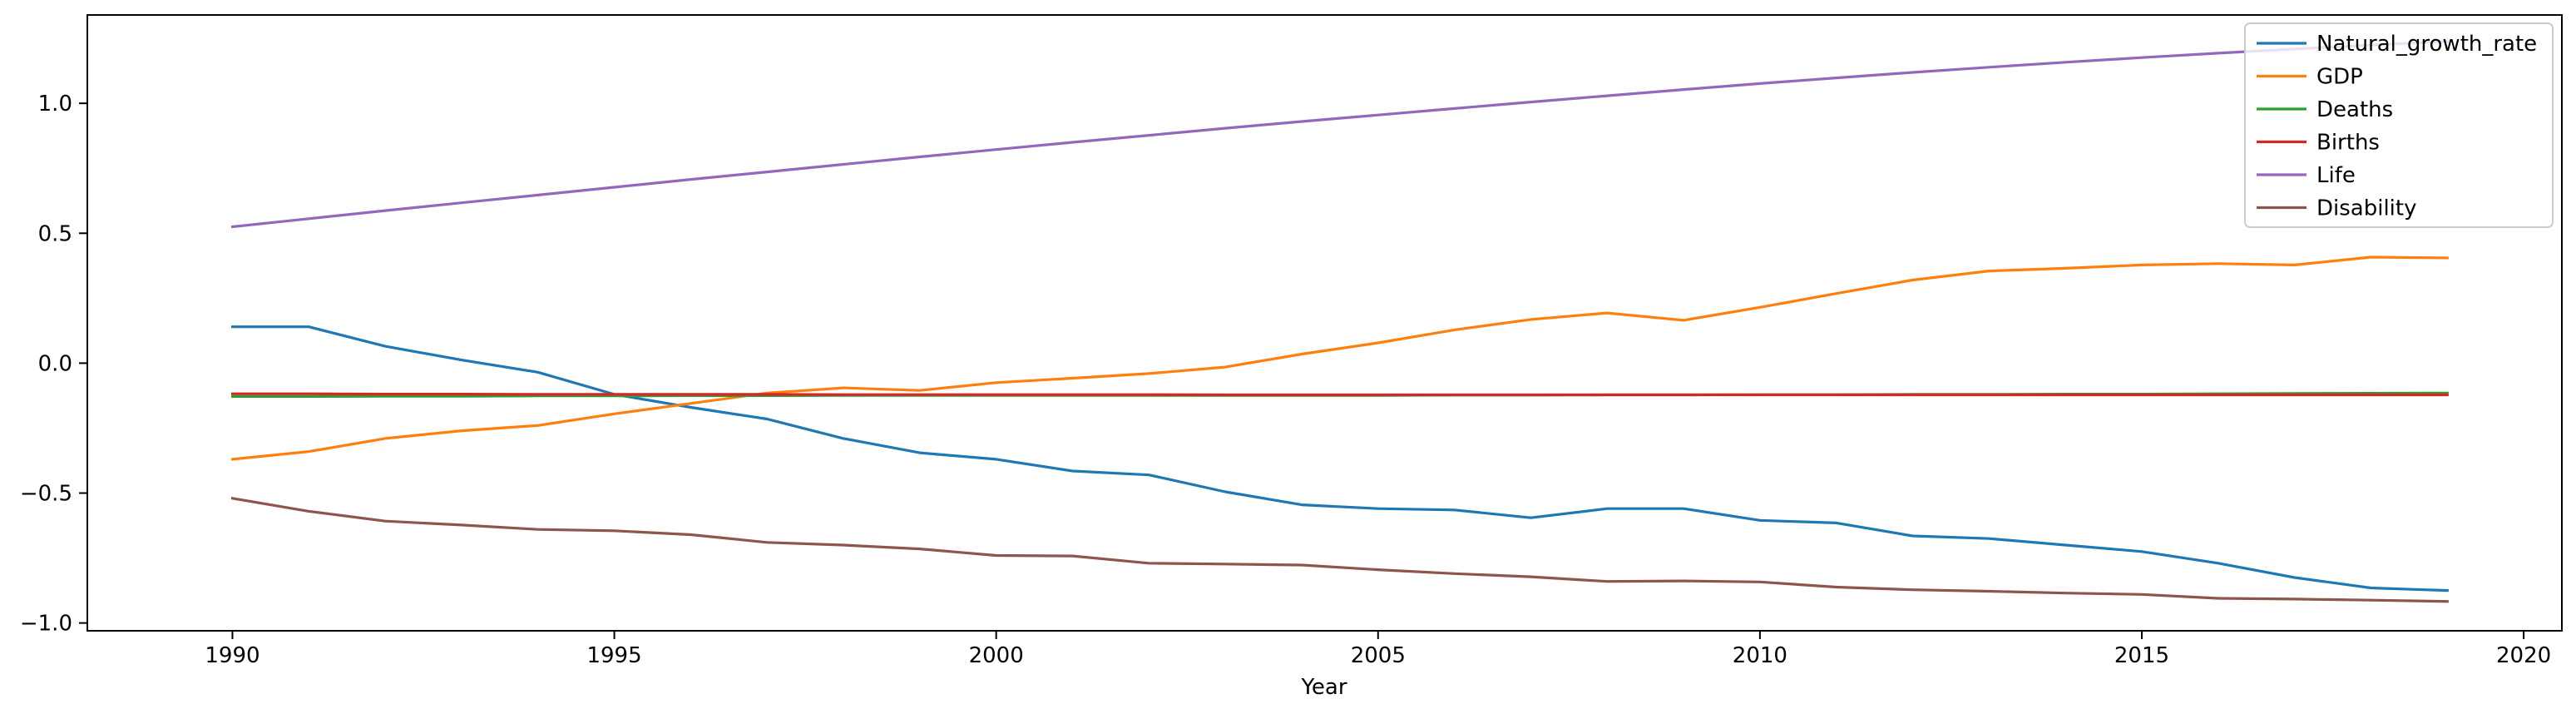 The width and height of the screenshot is (2576, 714). I want to click on legend-box, so click(2399, 125).